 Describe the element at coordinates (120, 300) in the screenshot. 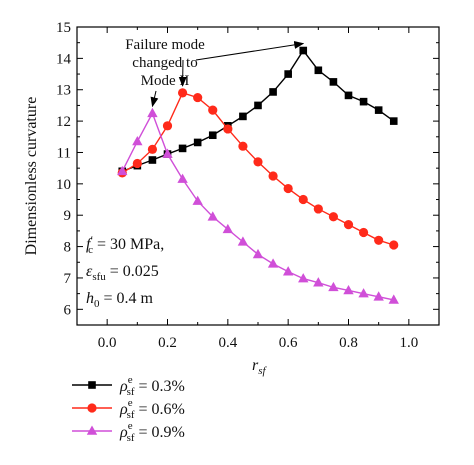

I see `parameter-h0: h0 = 0.4 m` at that location.